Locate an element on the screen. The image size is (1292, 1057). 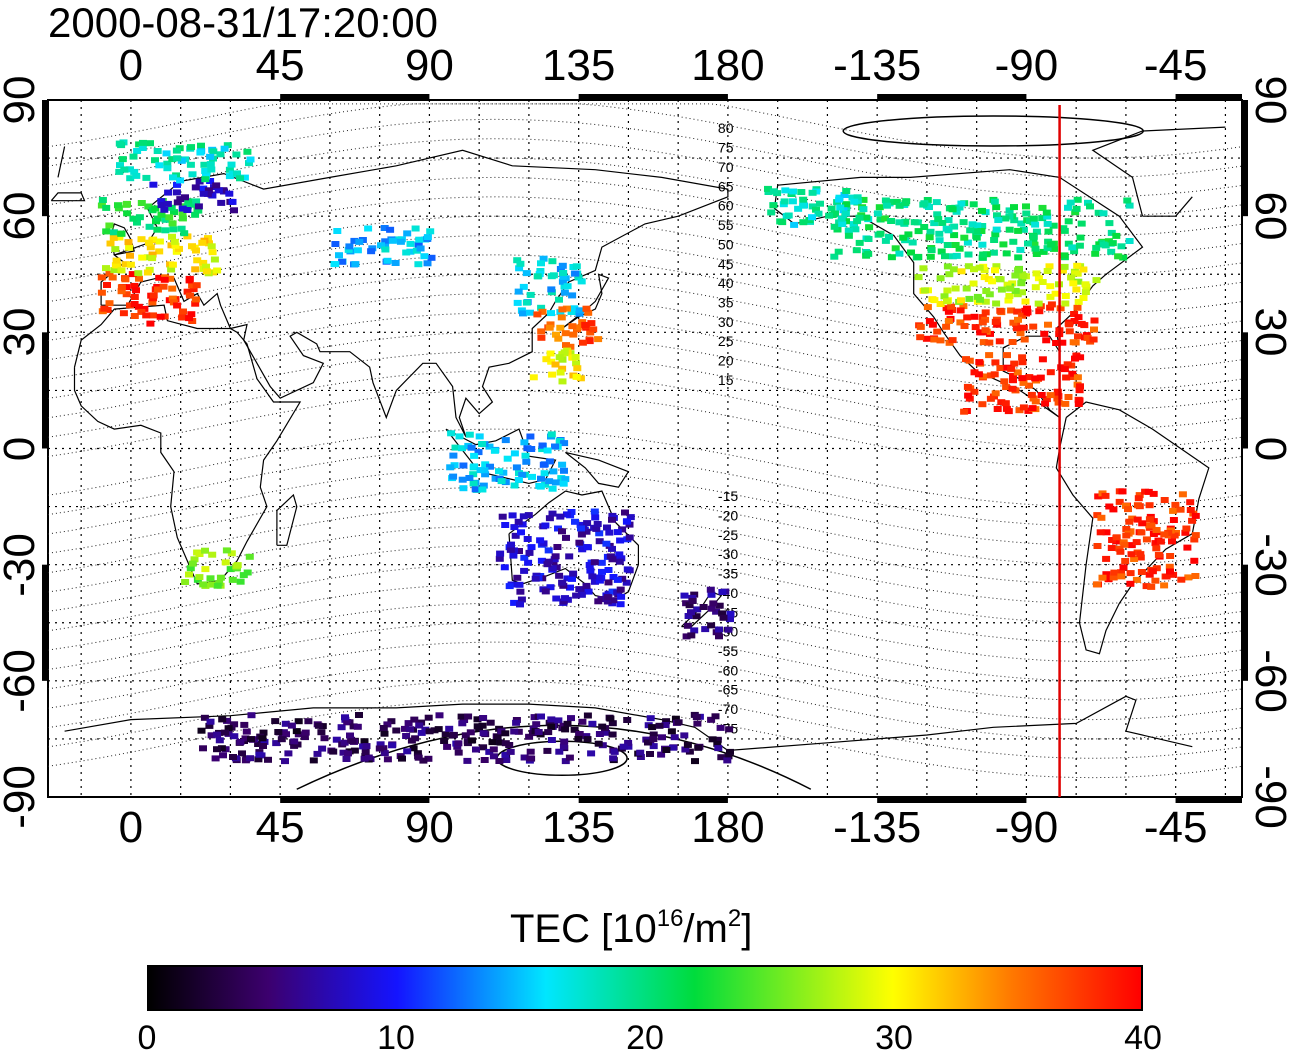
mlat-contour-north-pole is located at coordinates (993, 131).